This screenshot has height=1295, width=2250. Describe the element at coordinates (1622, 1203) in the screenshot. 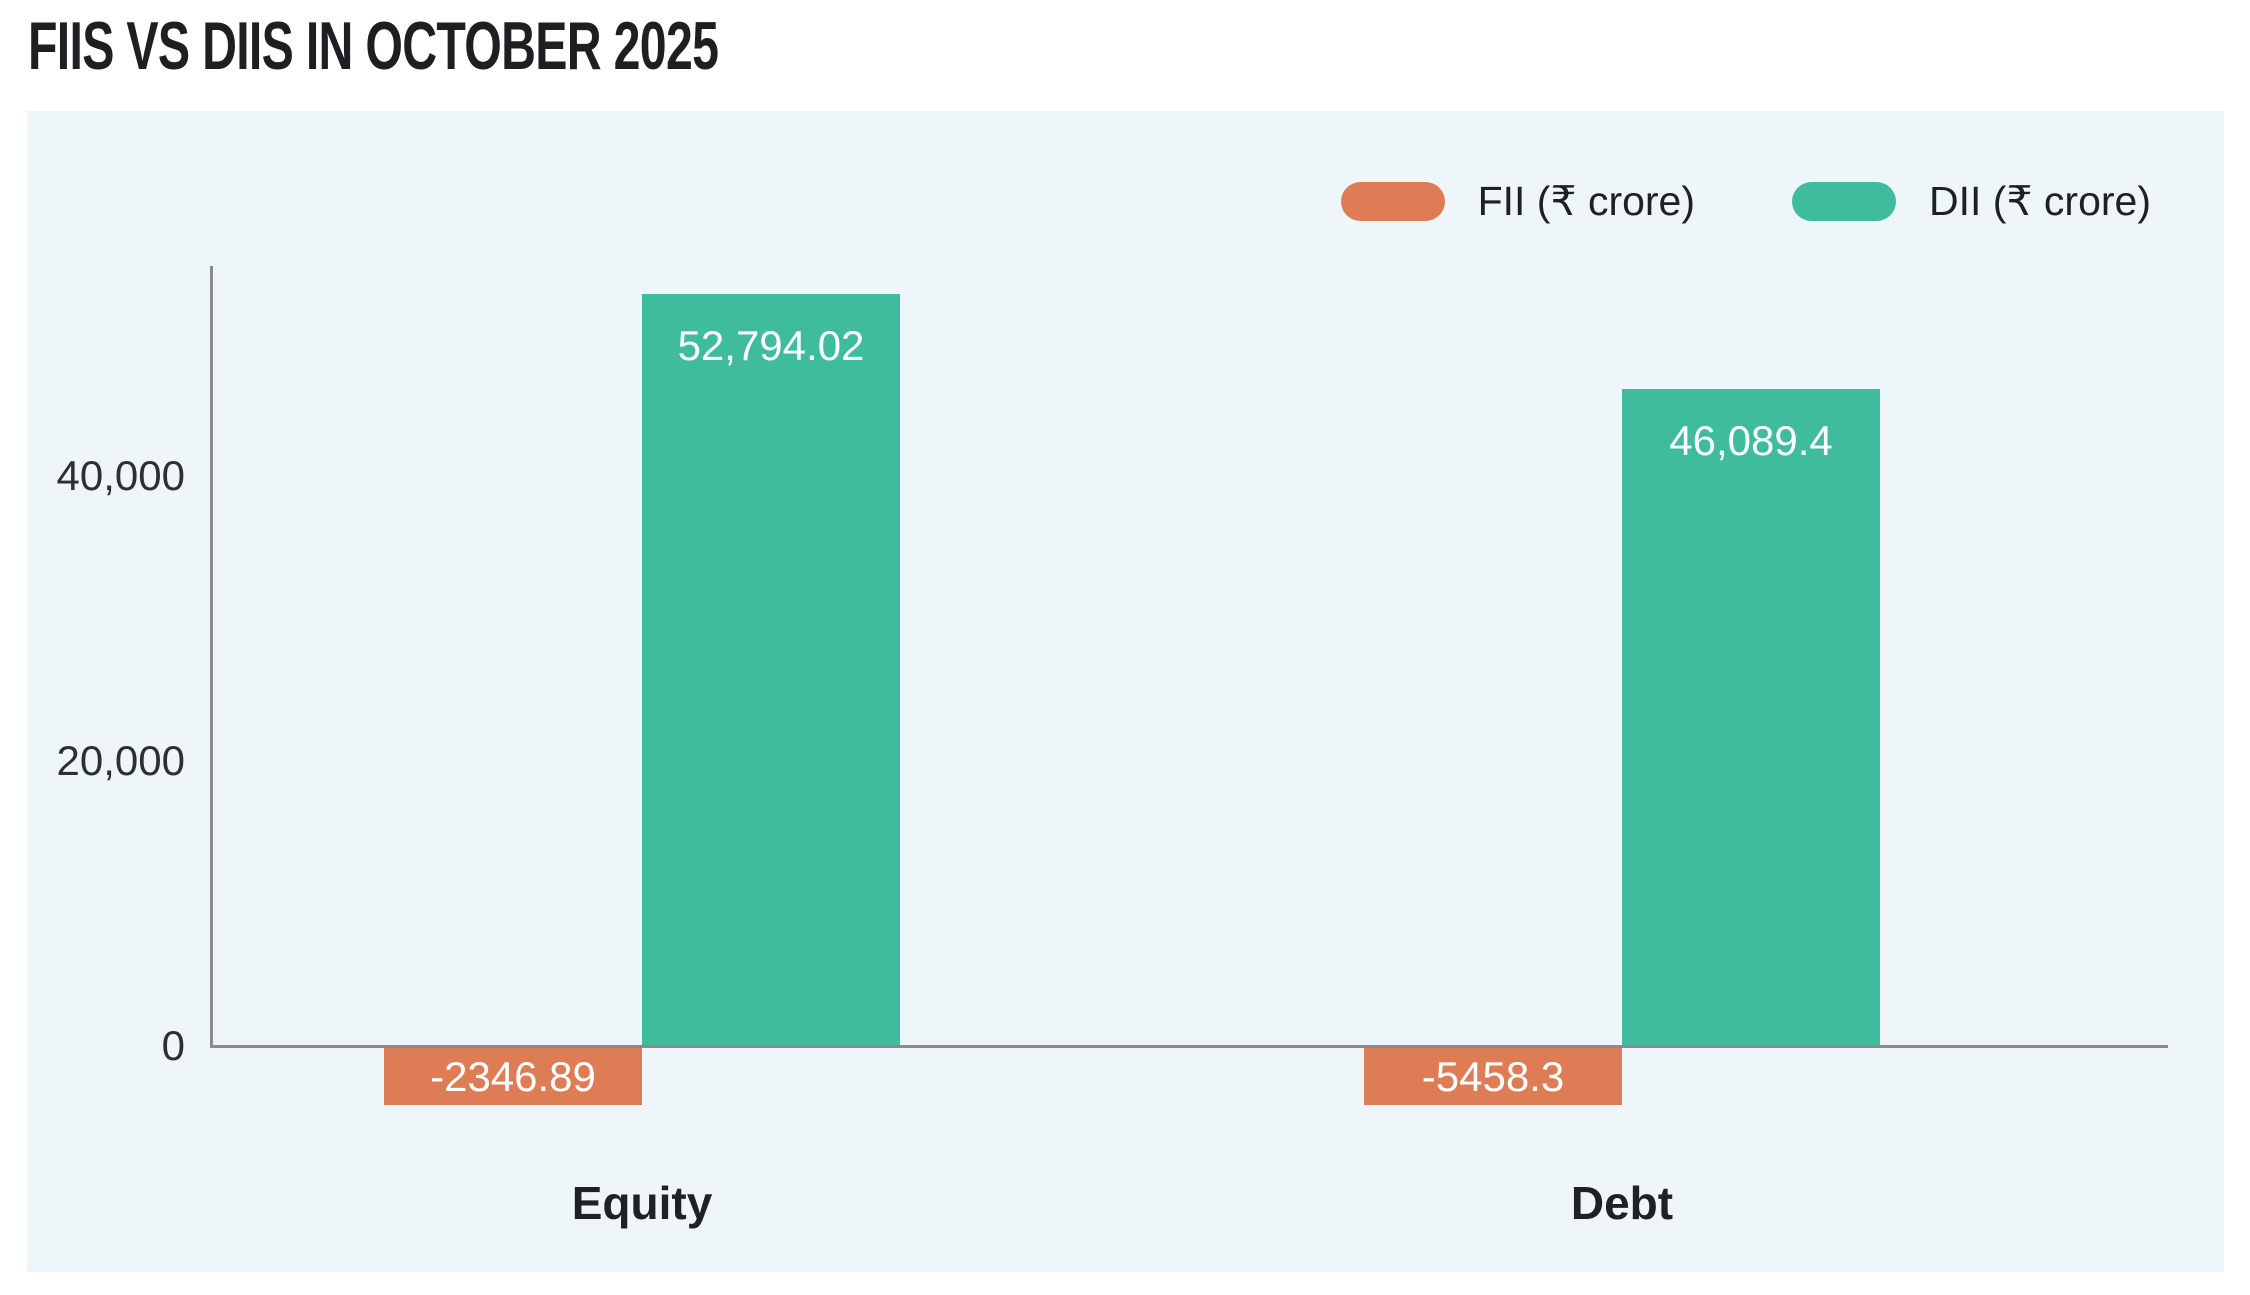

I see `x-category-label-debt: Debt` at that location.